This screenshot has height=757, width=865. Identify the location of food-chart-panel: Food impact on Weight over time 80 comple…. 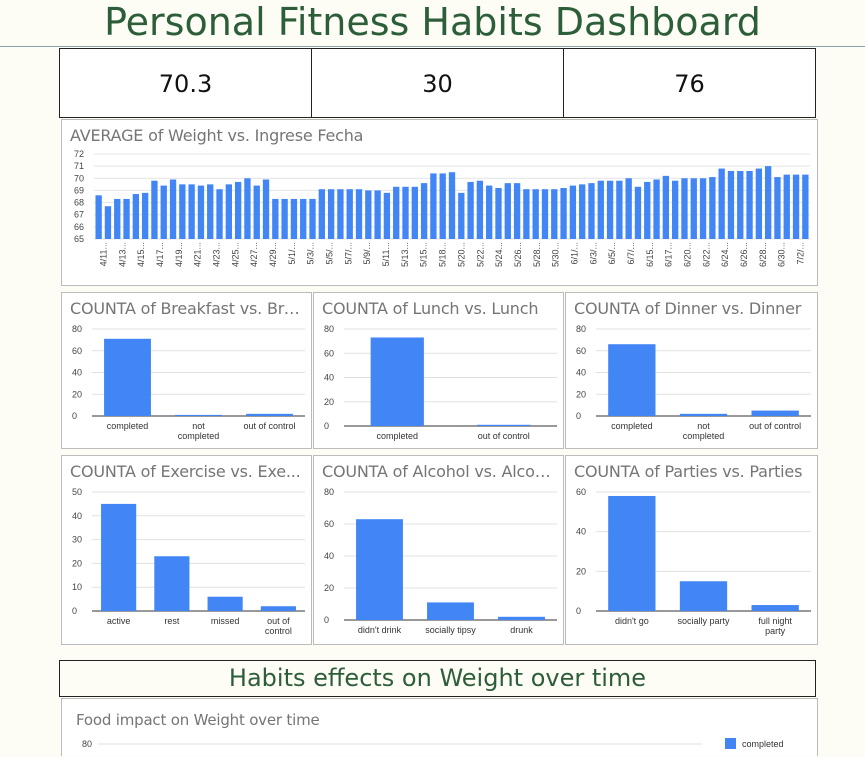
(439, 727).